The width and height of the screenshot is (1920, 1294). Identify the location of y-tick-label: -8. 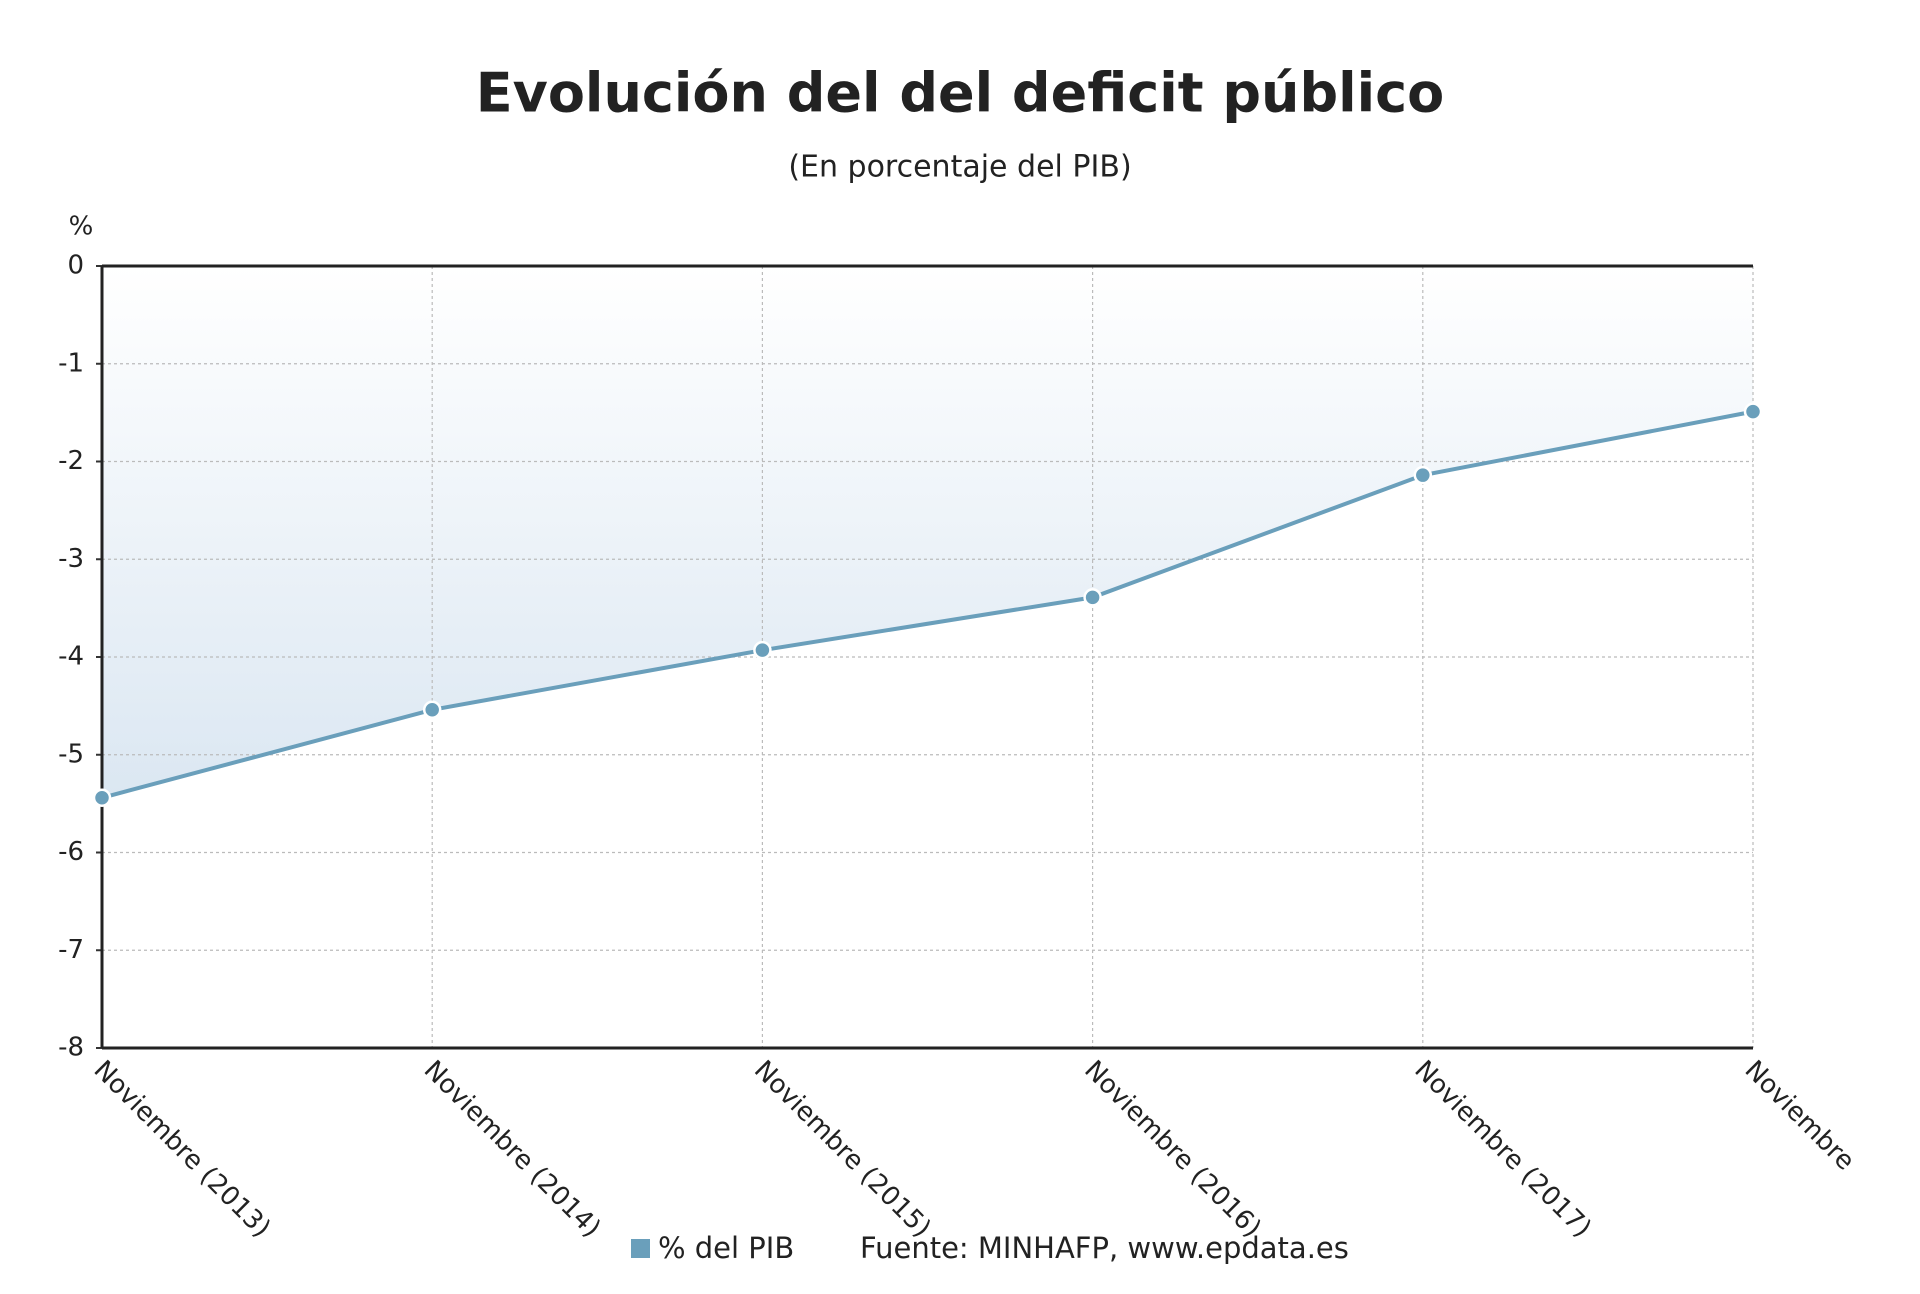
(71, 1048).